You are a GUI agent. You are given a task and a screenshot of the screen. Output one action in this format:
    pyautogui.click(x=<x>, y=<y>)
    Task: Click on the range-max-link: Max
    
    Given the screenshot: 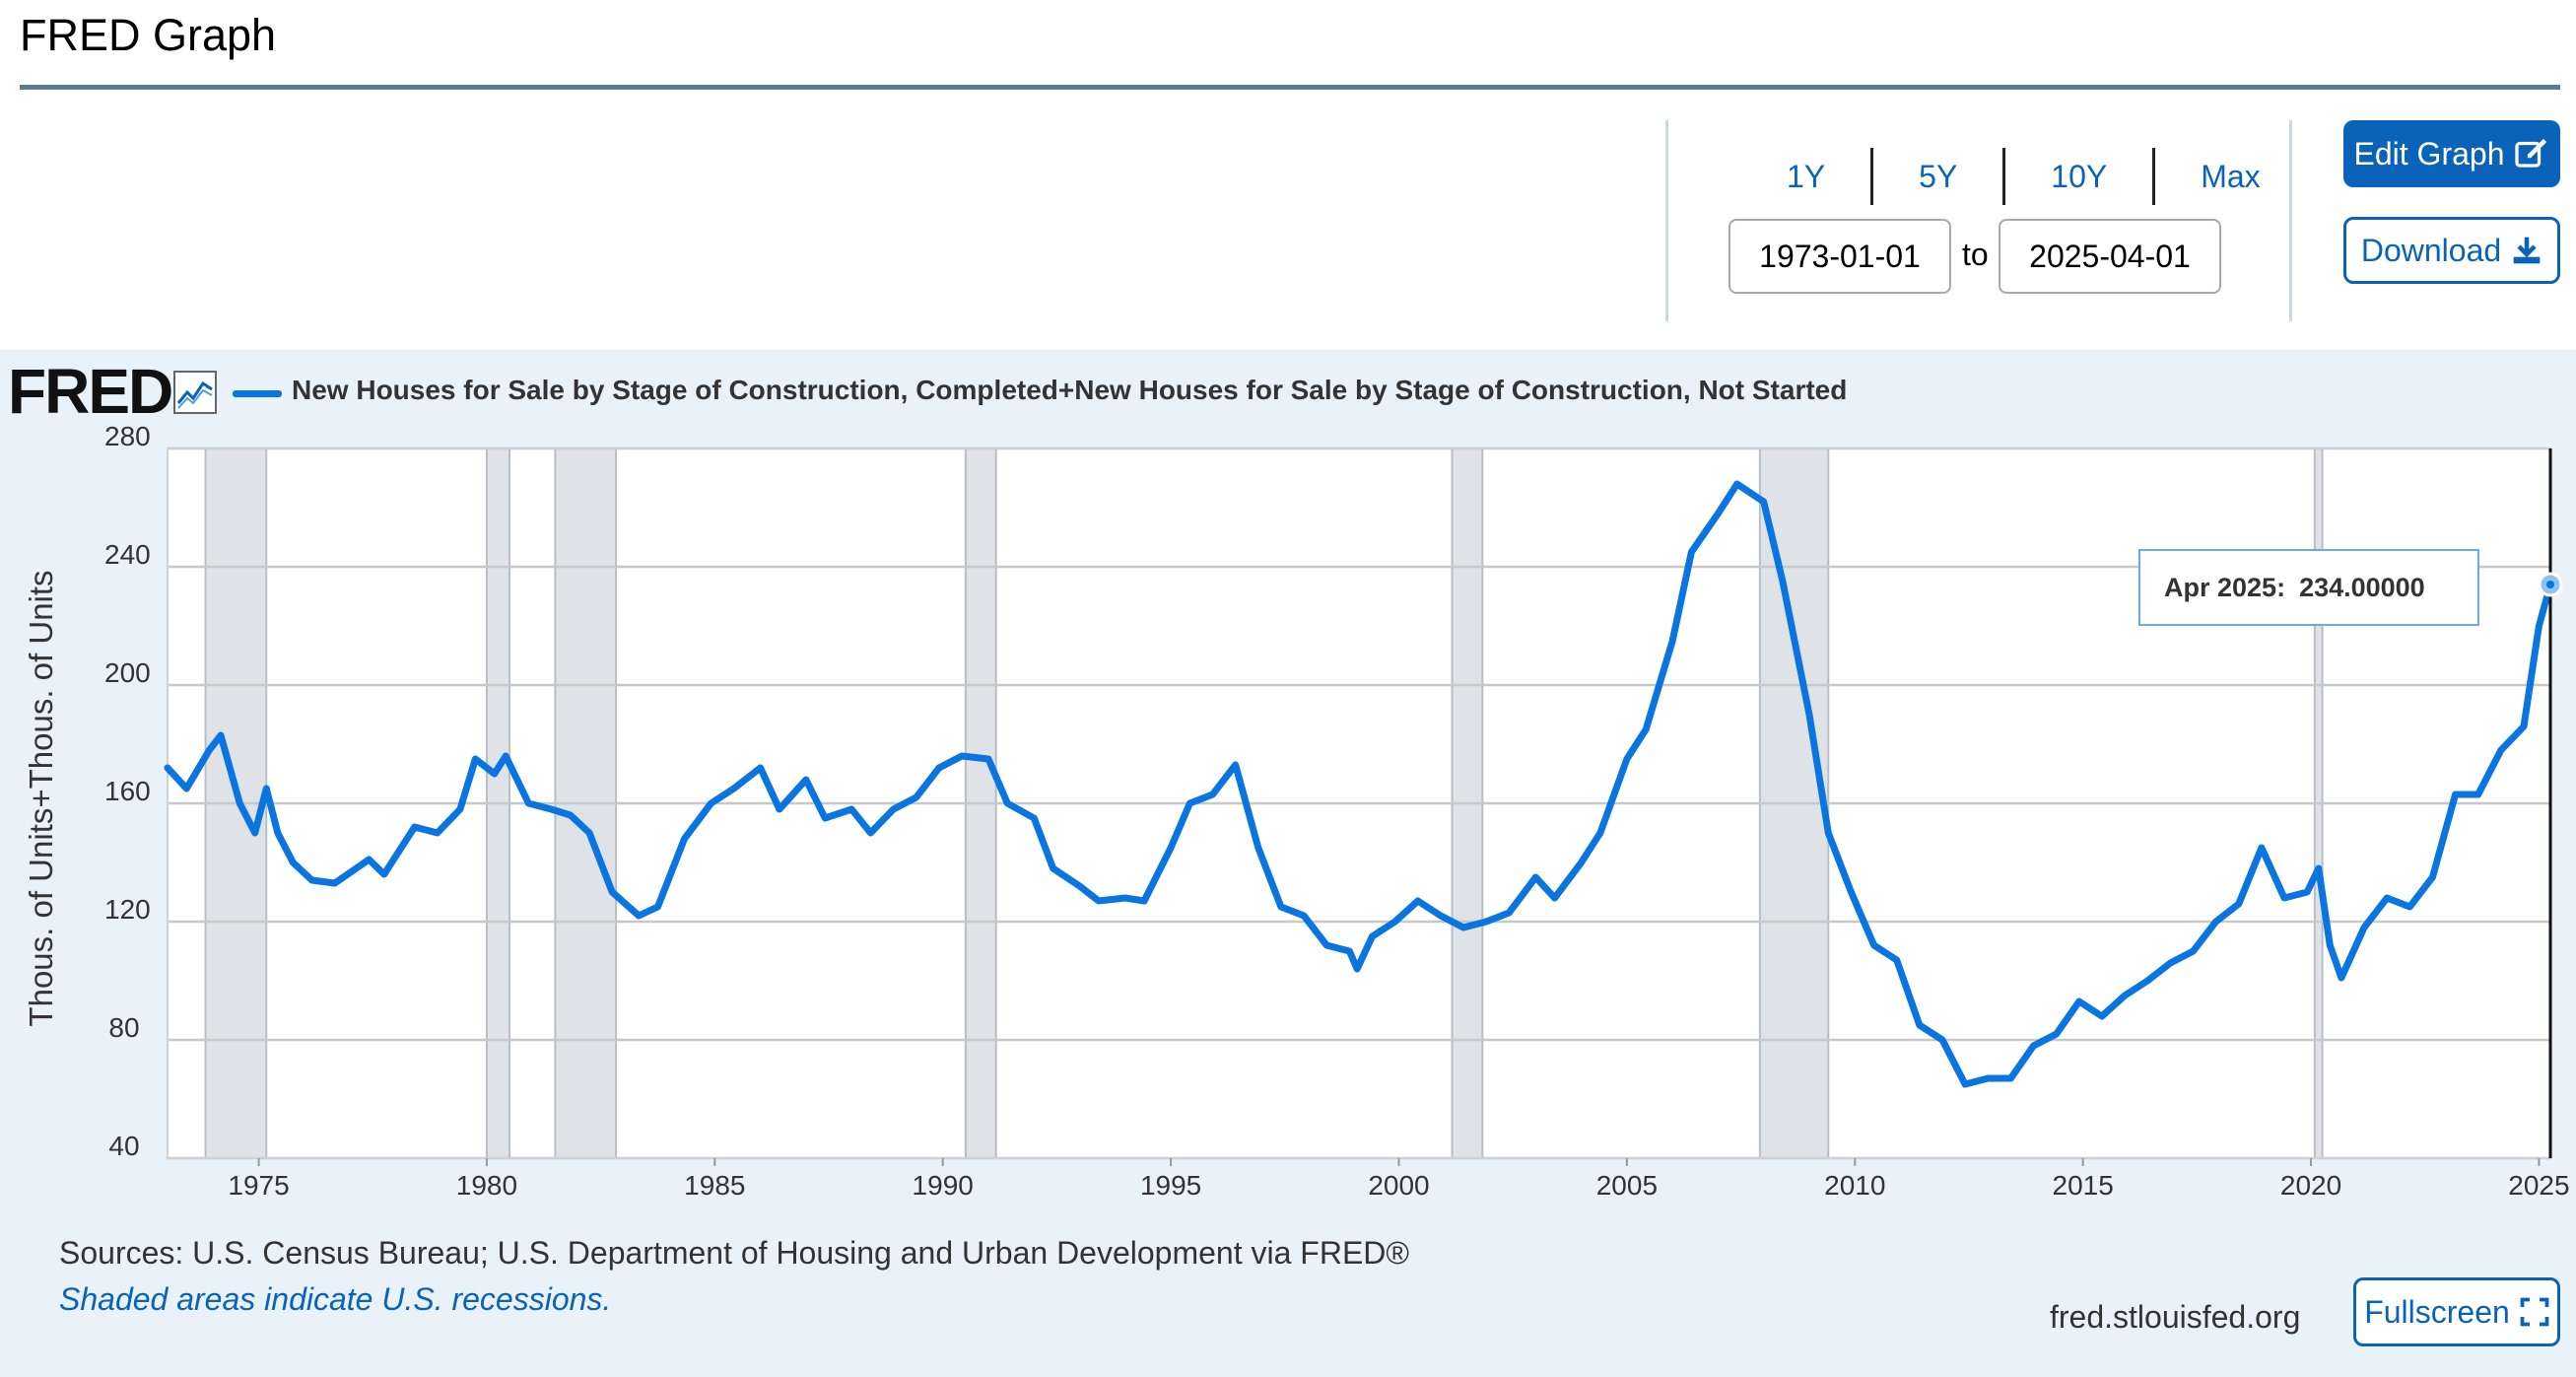 What is the action you would take?
    pyautogui.click(x=2228, y=176)
    